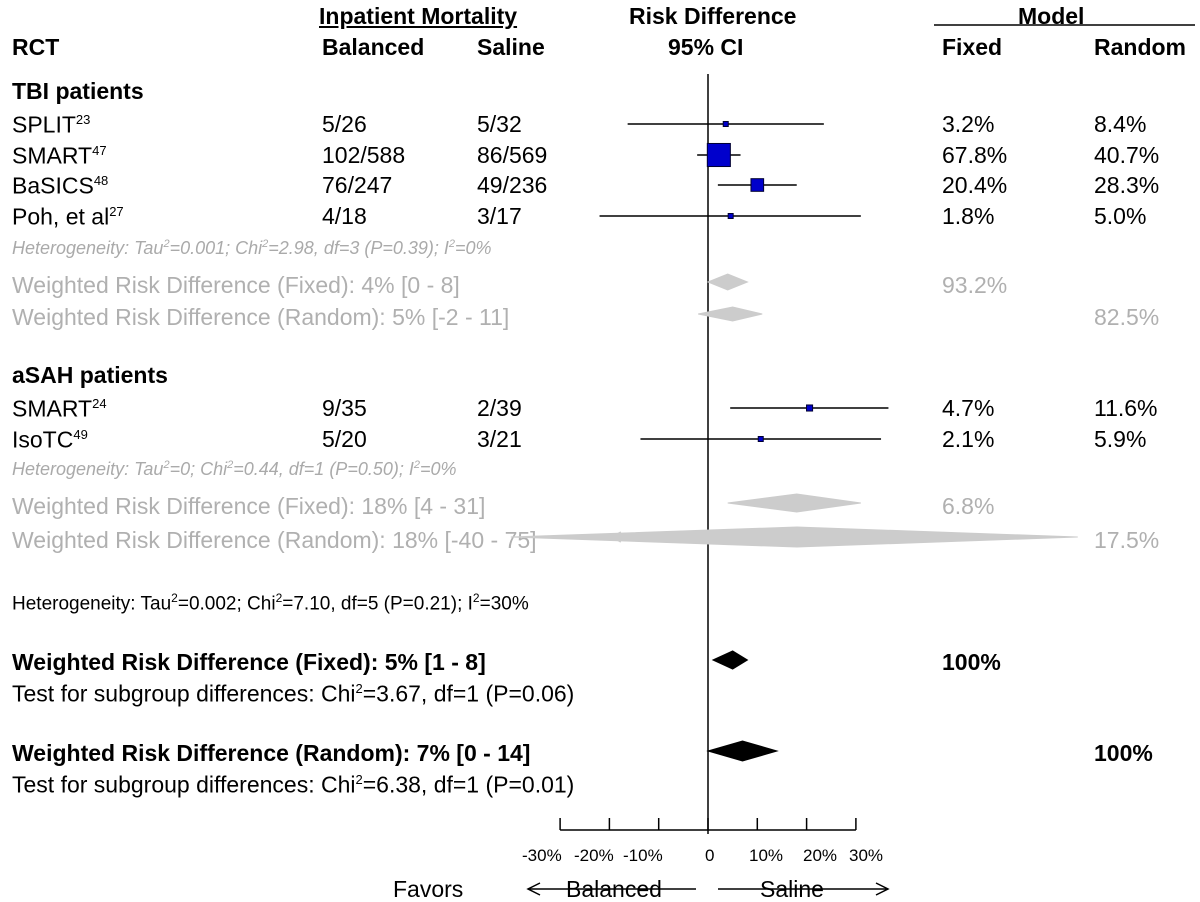 Image resolution: width=1200 pixels, height=902 pixels. Describe the element at coordinates (364, 155) in the screenshot. I see `study-balanced: 102/588` at that location.